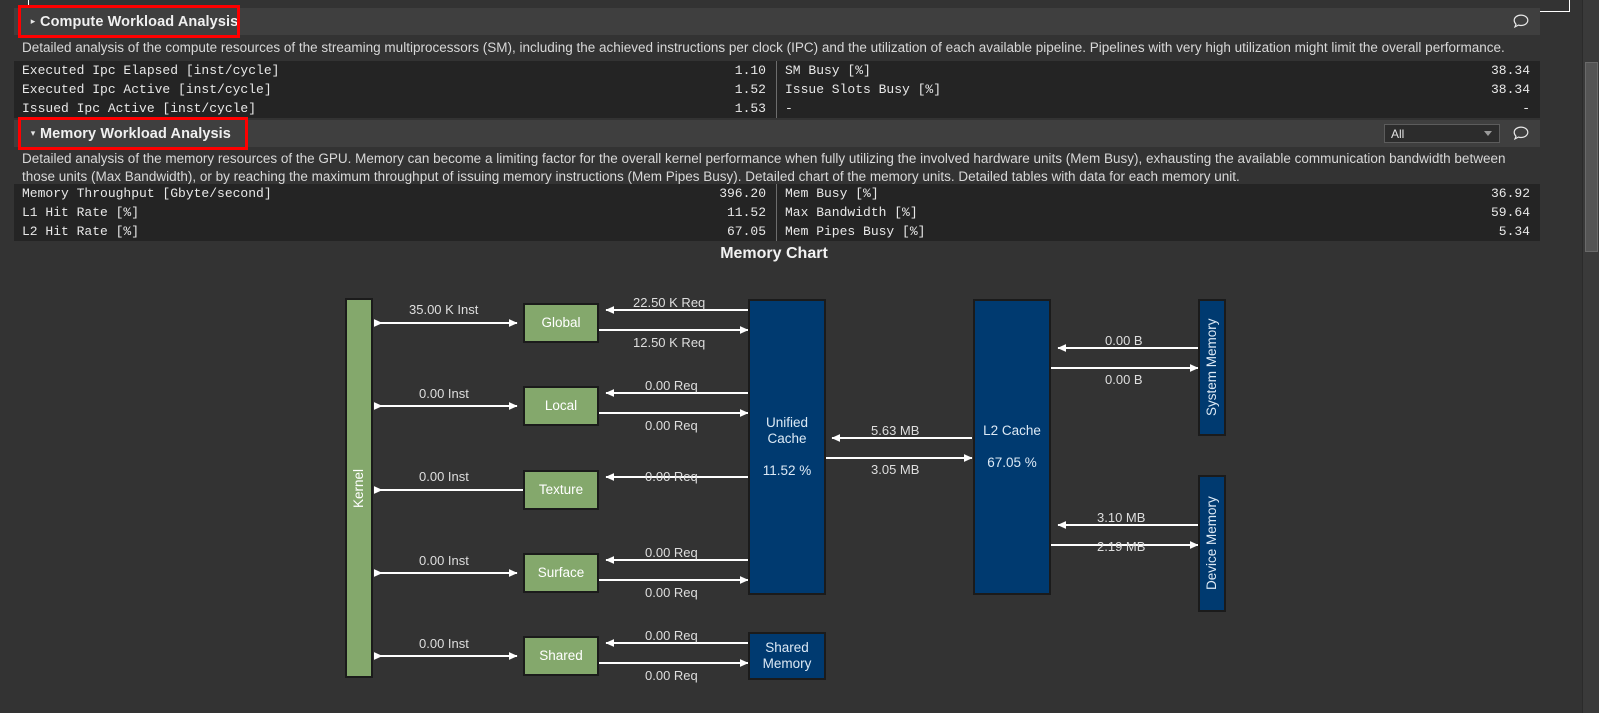  What do you see at coordinates (832, 193) in the screenshot?
I see `metric-label: Mem Busy [%]` at bounding box center [832, 193].